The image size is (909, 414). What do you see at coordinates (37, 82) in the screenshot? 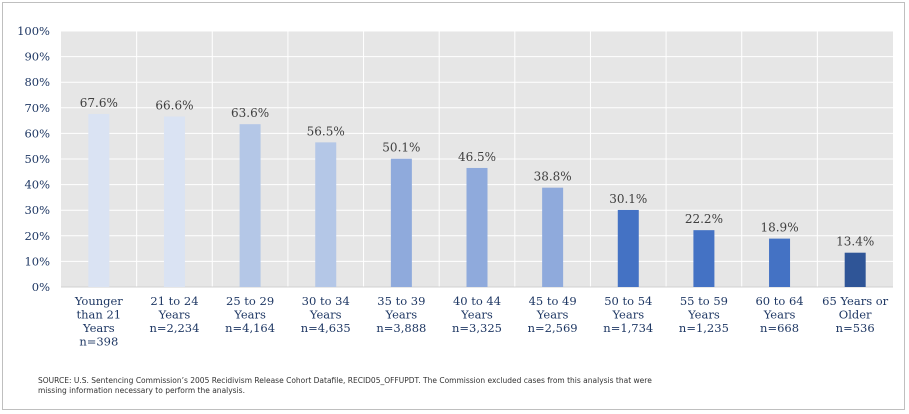
I see `y-tick-label: 80%` at bounding box center [37, 82].